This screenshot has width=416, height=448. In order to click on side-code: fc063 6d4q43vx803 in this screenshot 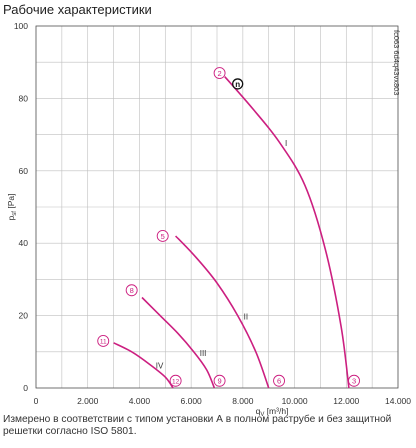, I will do `click(396, 62)`.